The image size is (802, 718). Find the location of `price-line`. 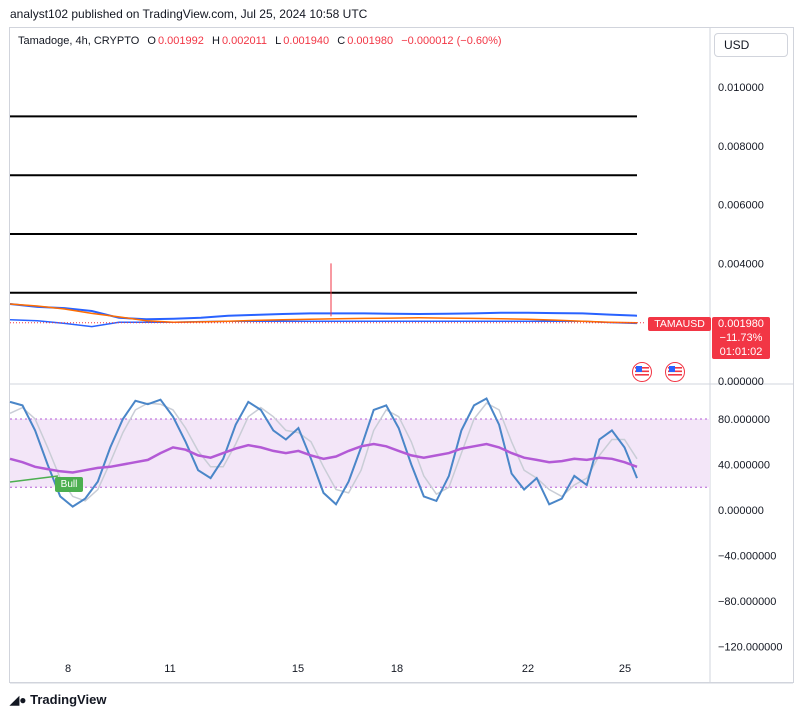

price-line is located at coordinates (323, 313).